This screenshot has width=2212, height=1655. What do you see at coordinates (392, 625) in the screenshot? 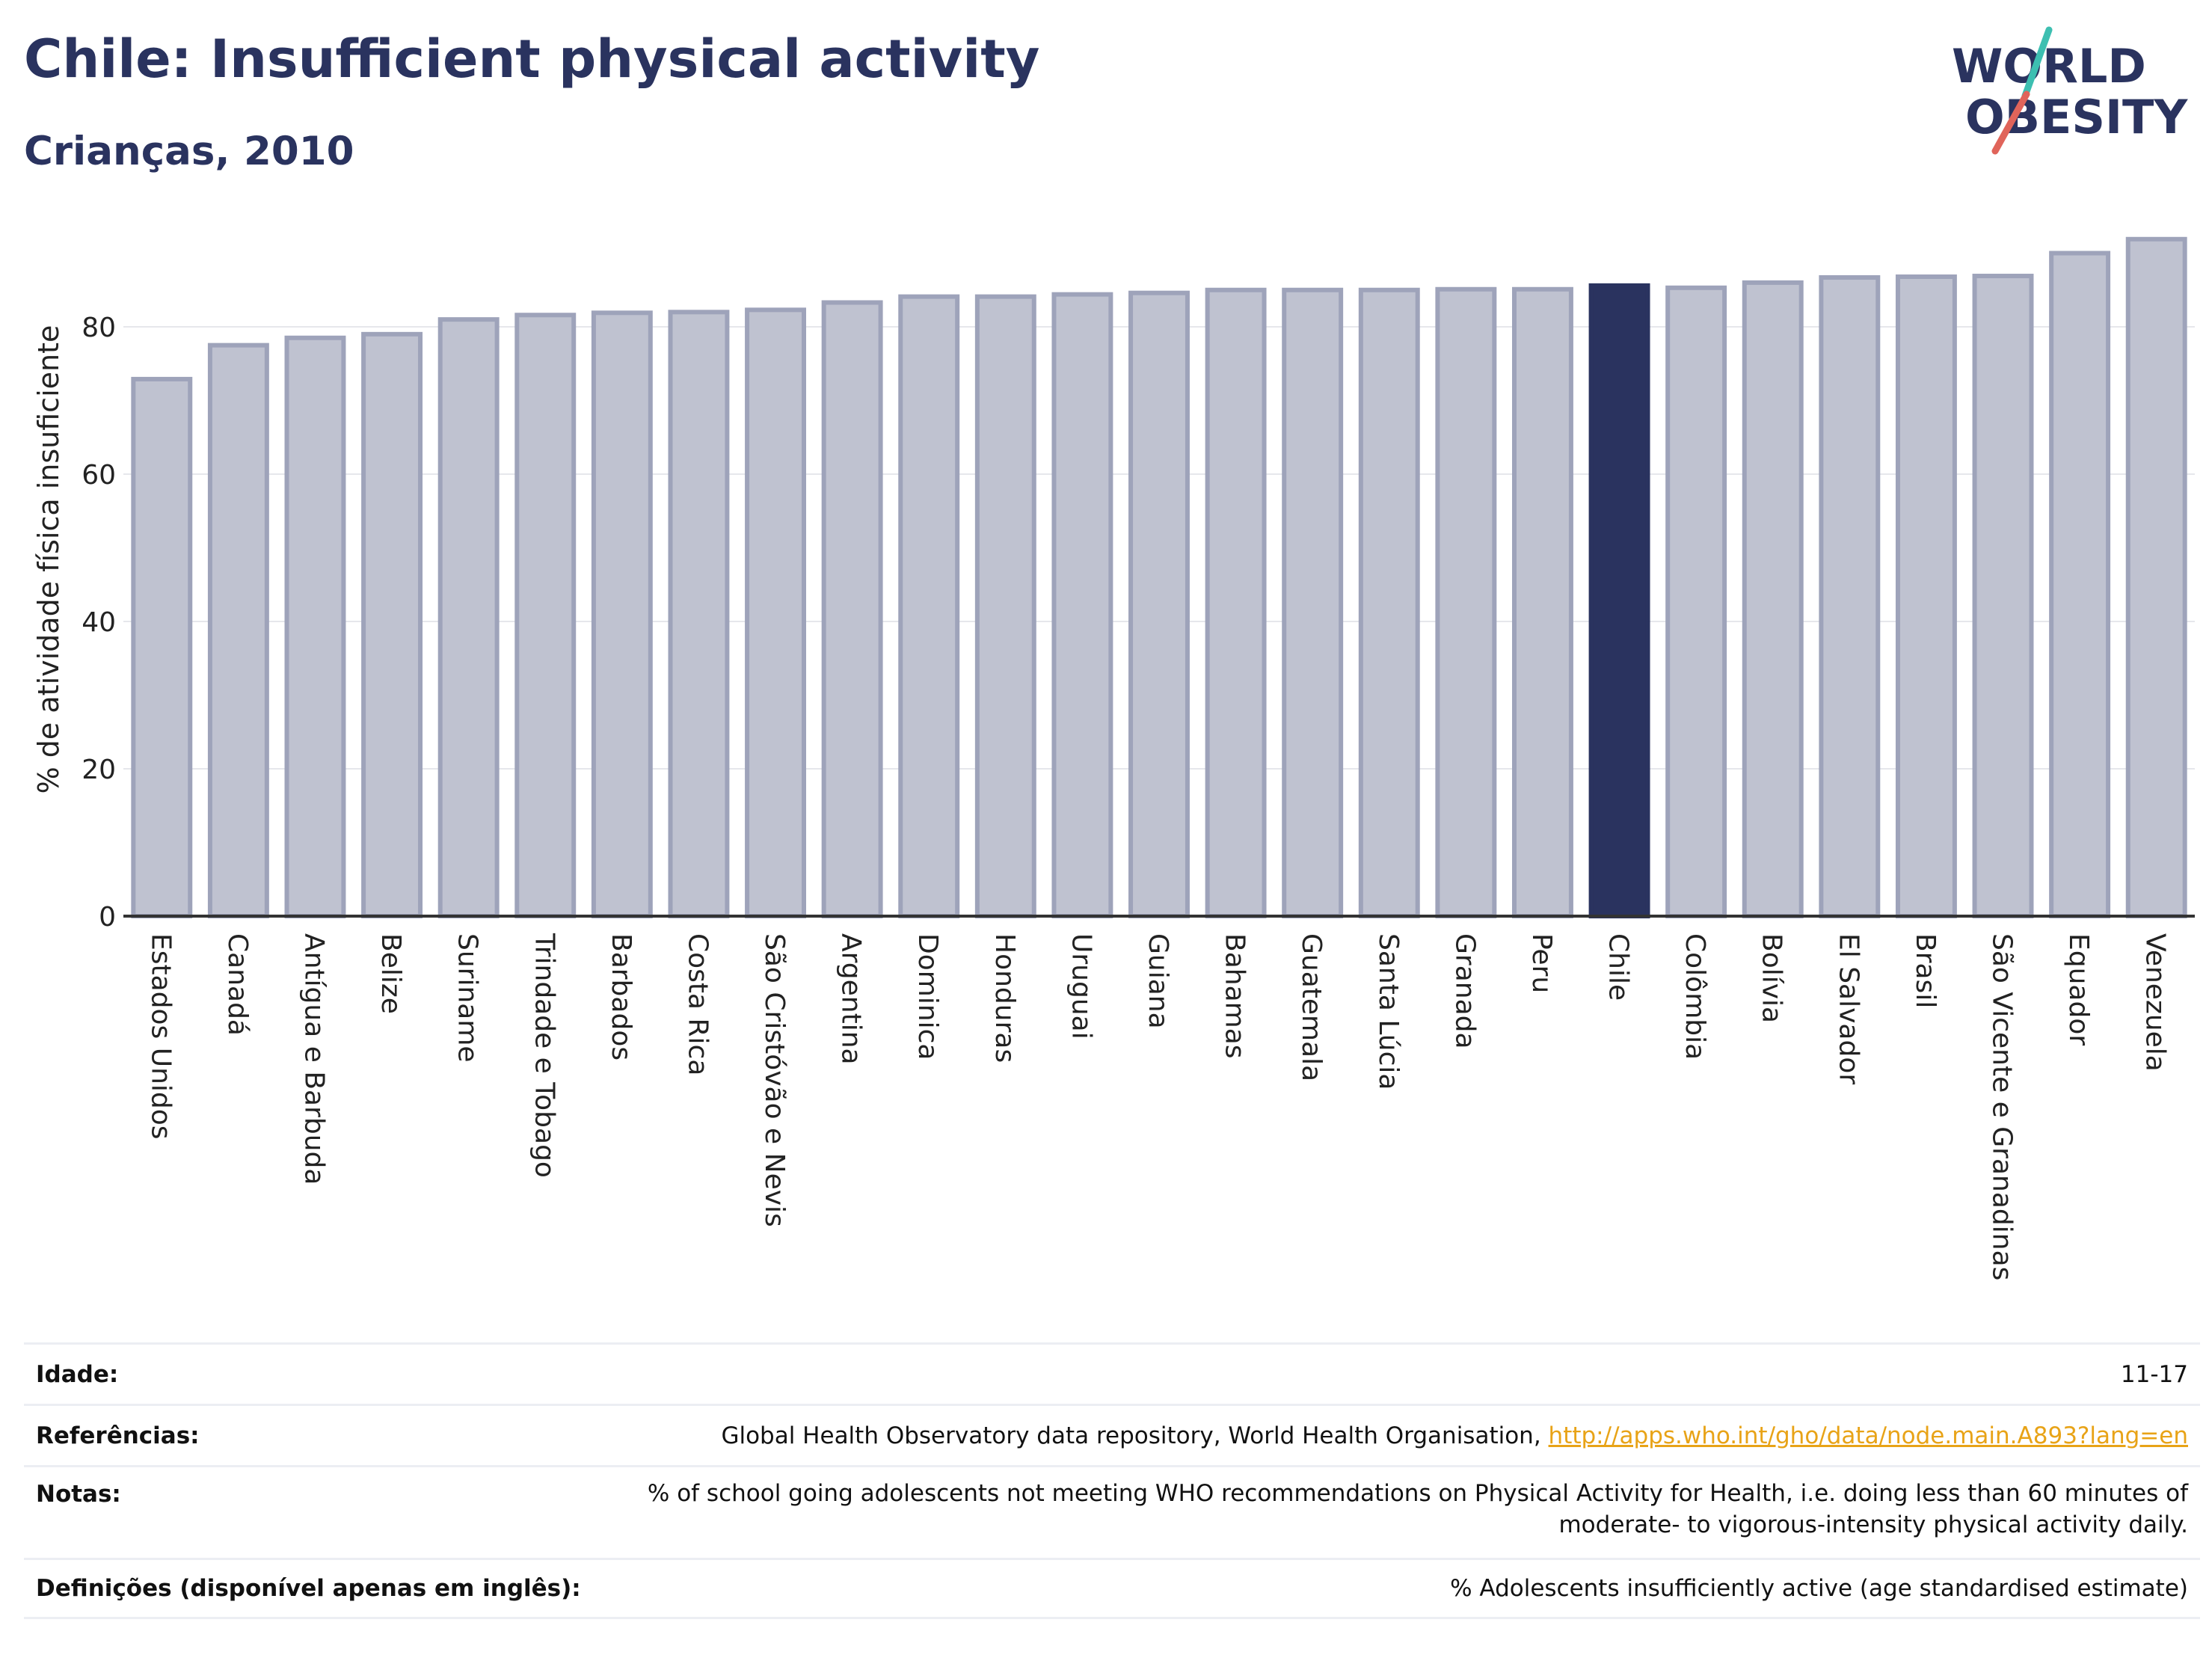
I see `bar-belize` at bounding box center [392, 625].